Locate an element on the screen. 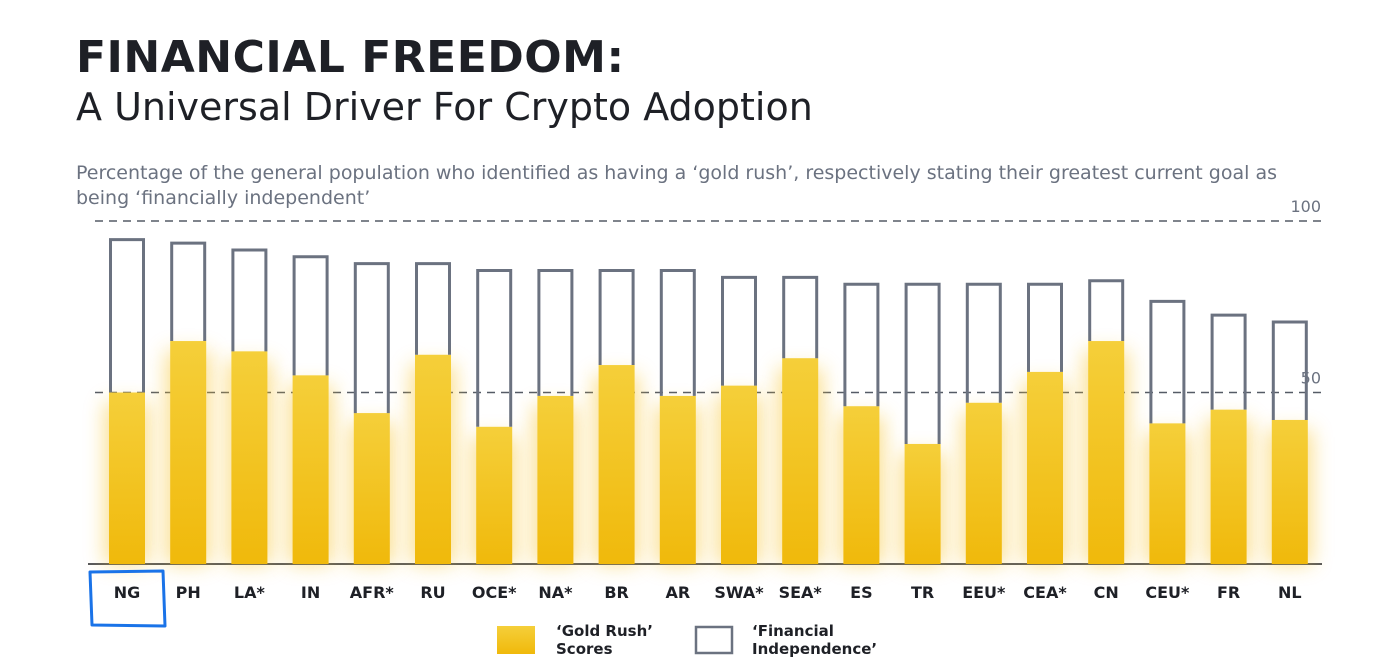 The height and width of the screenshot is (668, 1400). financial-independence-bar-AR is located at coordinates (677, 332).